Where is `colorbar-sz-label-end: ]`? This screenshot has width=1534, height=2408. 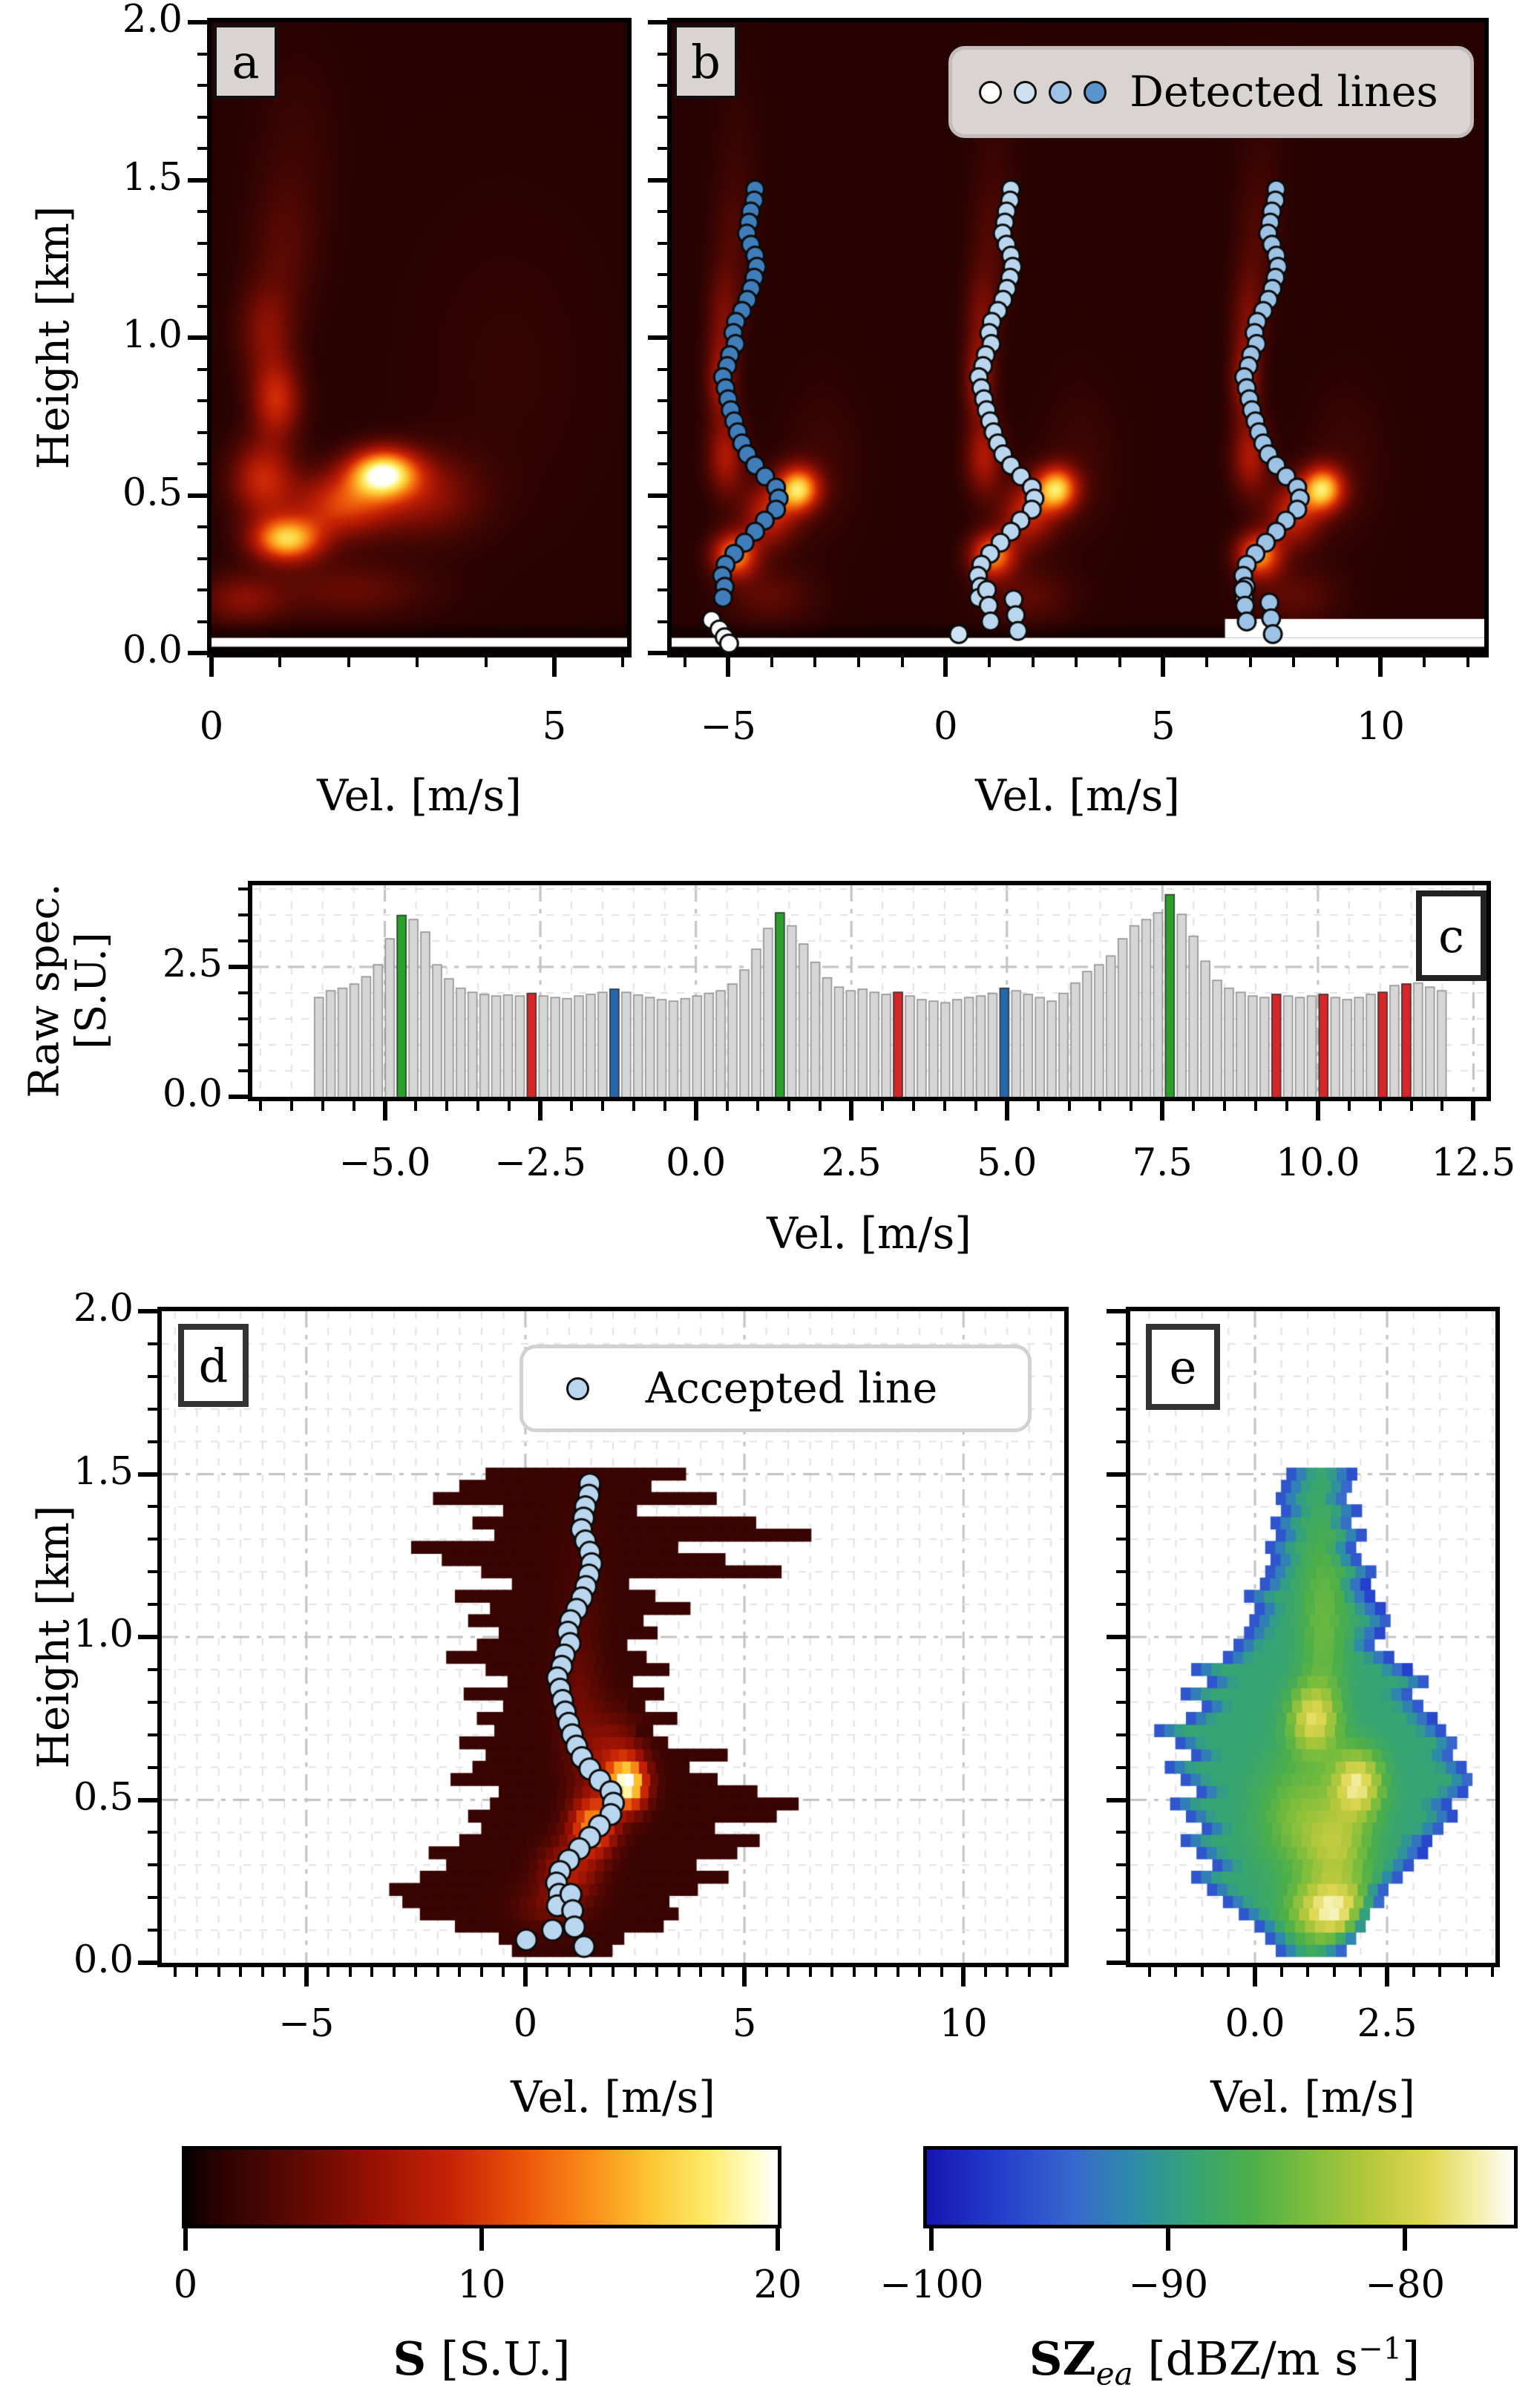
colorbar-sz-label-end: ] is located at coordinates (1411, 2359).